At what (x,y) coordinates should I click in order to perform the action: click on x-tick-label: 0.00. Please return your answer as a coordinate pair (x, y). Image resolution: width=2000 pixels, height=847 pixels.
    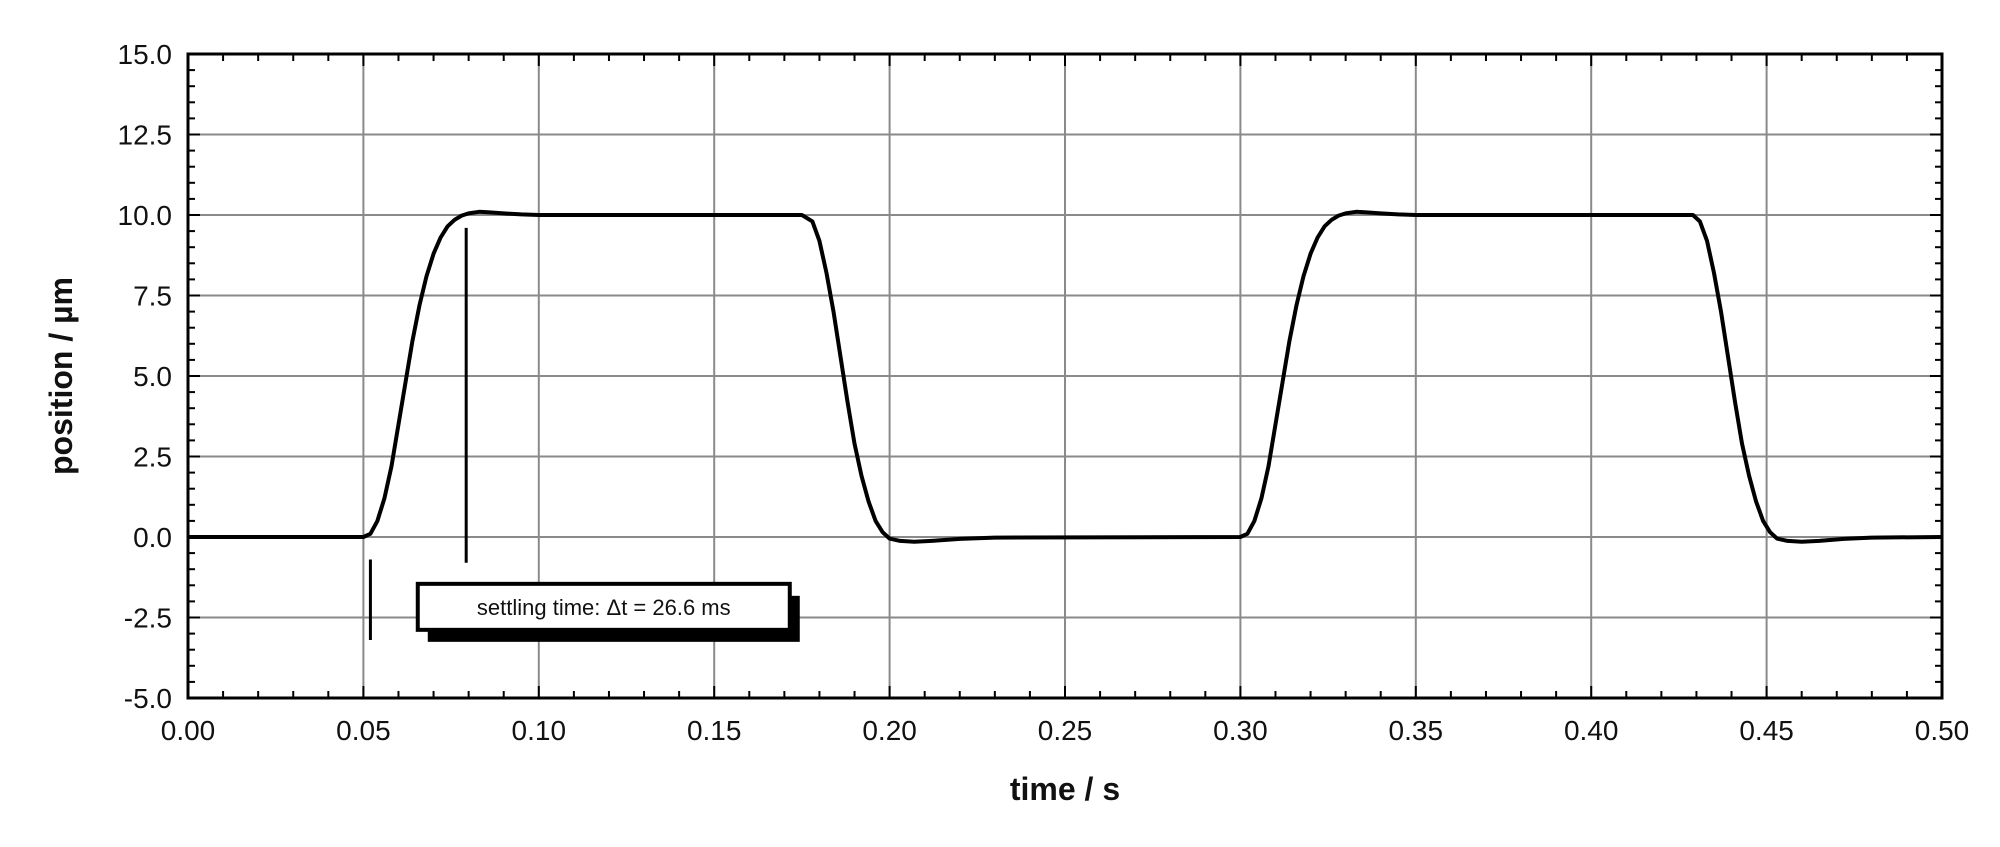
    Looking at the image, I should click on (188, 730).